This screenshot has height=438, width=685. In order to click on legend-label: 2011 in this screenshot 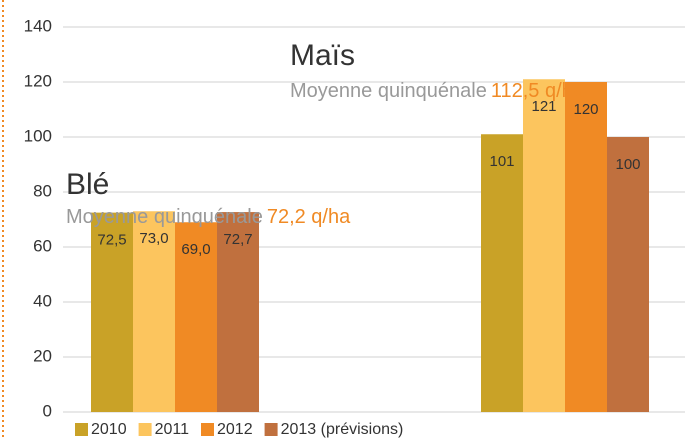, I will do `click(172, 429)`.